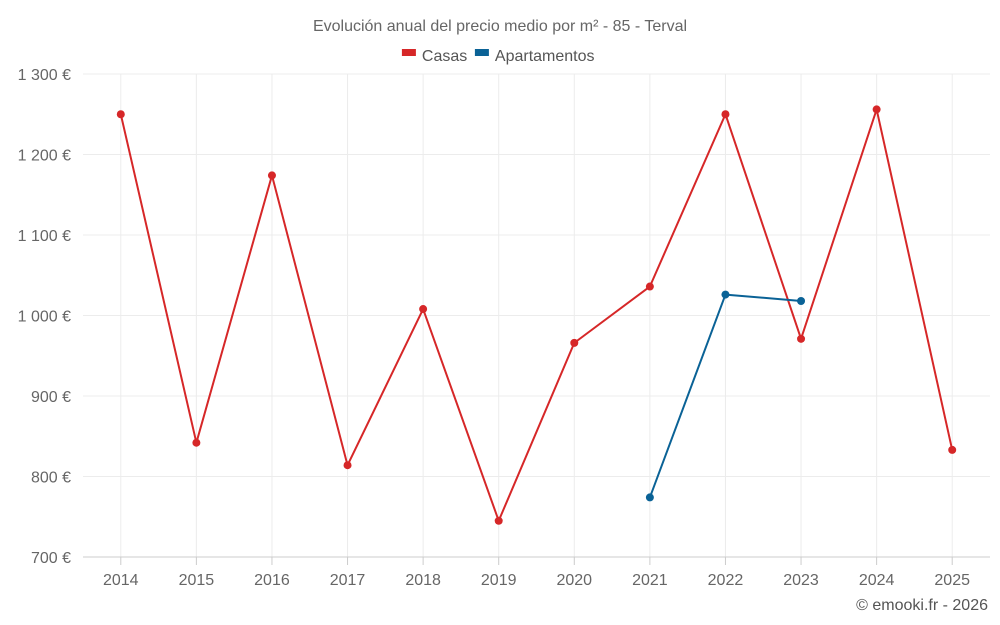 Image resolution: width=1000 pixels, height=625 pixels. I want to click on legend: Casas Apartamentos, so click(498, 56).